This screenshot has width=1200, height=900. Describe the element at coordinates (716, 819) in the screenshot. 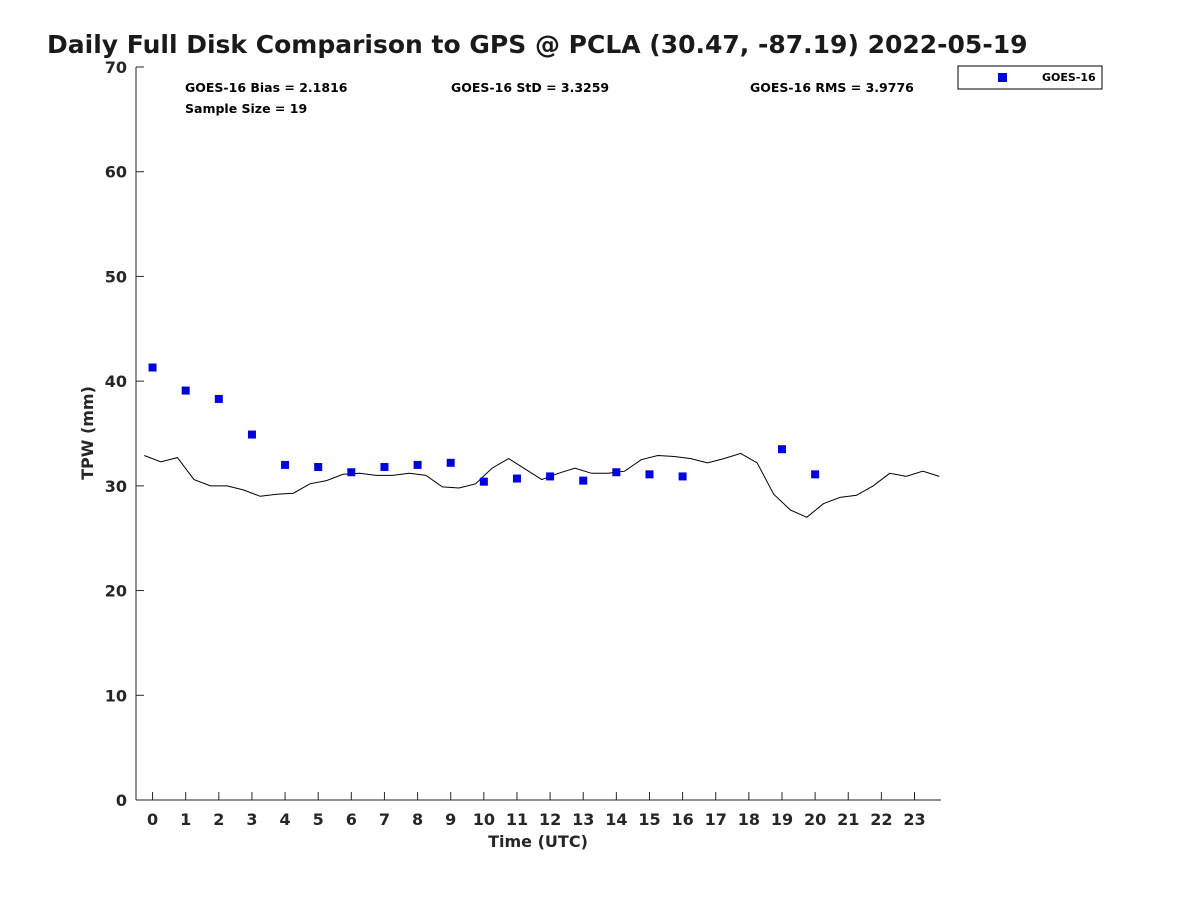

I see `x-tick-label: 17` at that location.